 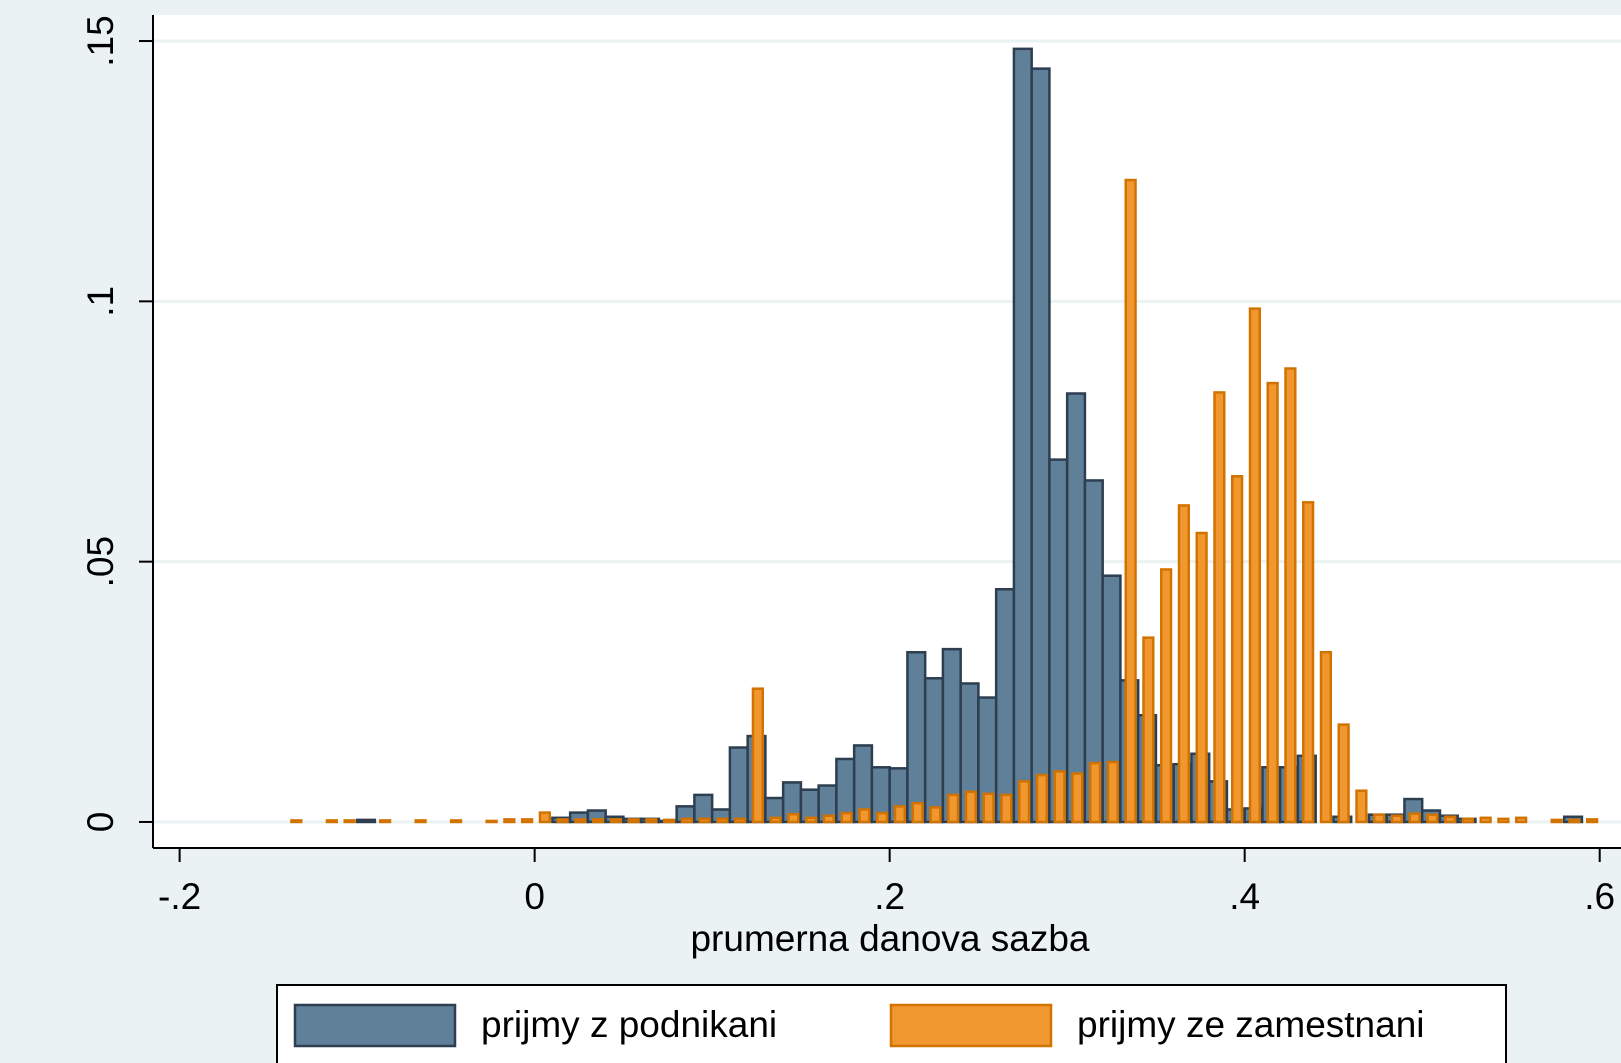 I want to click on y-tick-label: .15, so click(x=100, y=40).